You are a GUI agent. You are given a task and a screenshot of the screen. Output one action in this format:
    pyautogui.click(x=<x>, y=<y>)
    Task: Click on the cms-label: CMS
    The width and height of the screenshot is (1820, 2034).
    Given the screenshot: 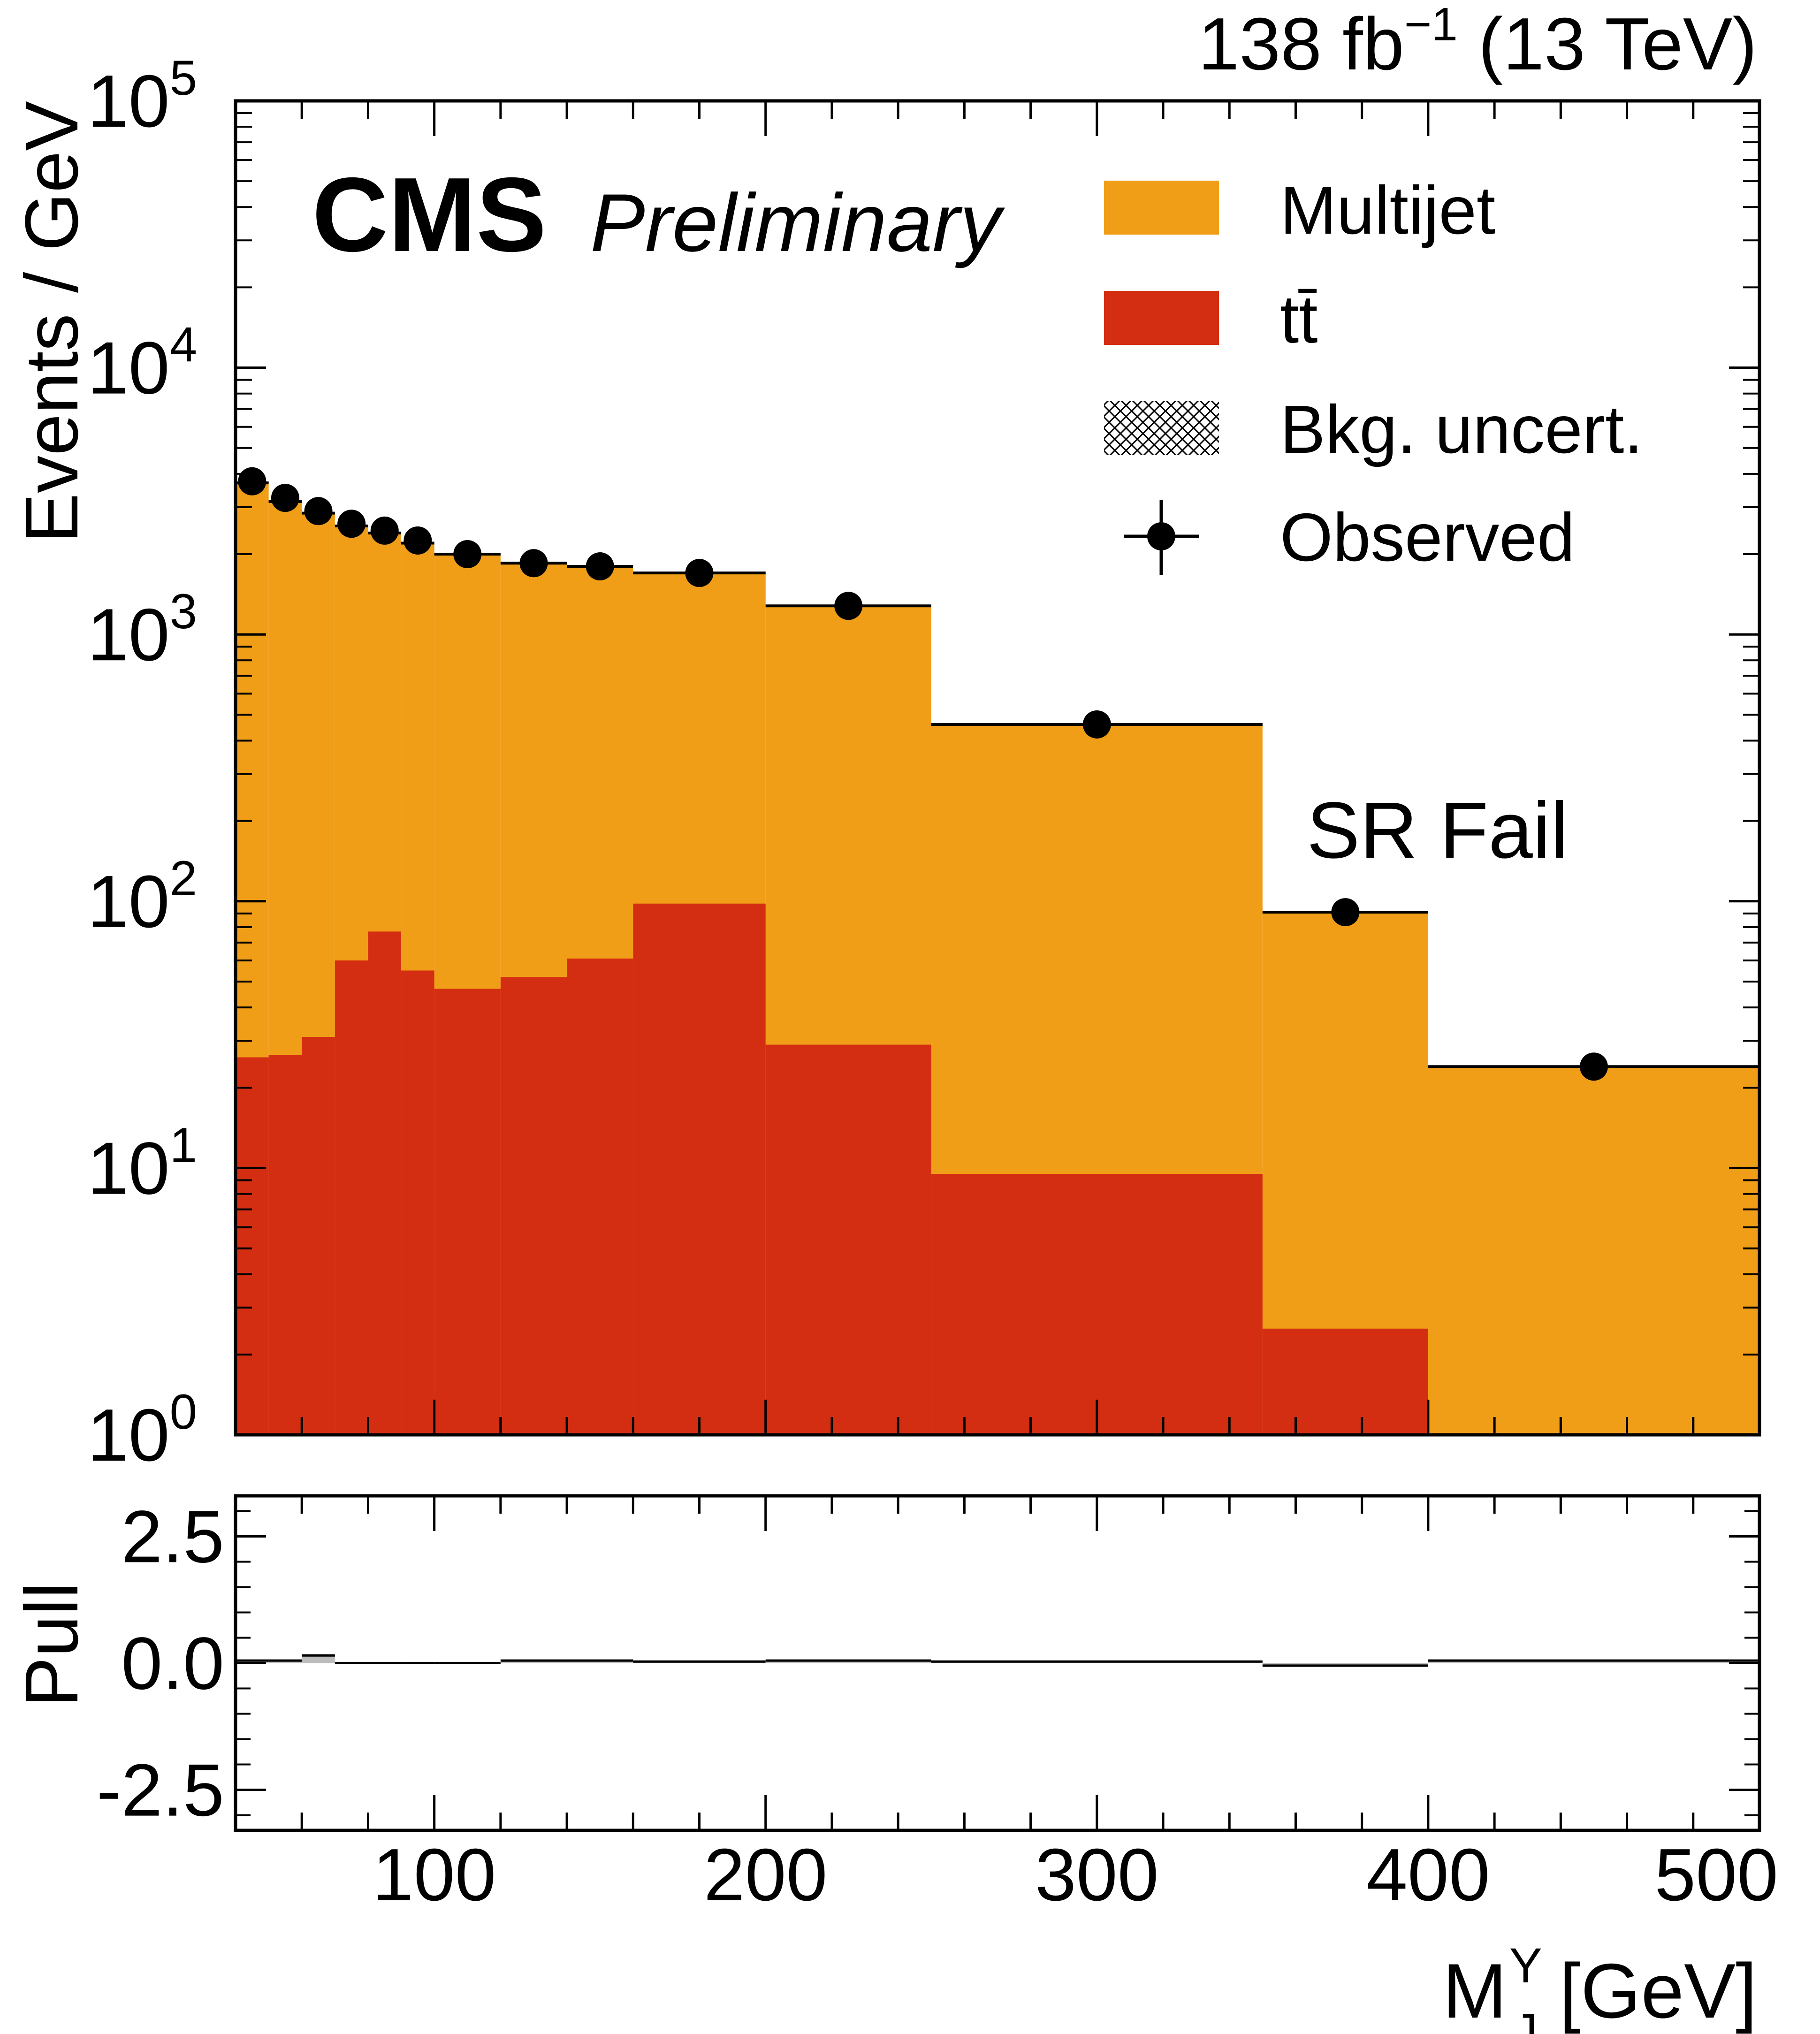 What is the action you would take?
    pyautogui.click(x=429, y=214)
    